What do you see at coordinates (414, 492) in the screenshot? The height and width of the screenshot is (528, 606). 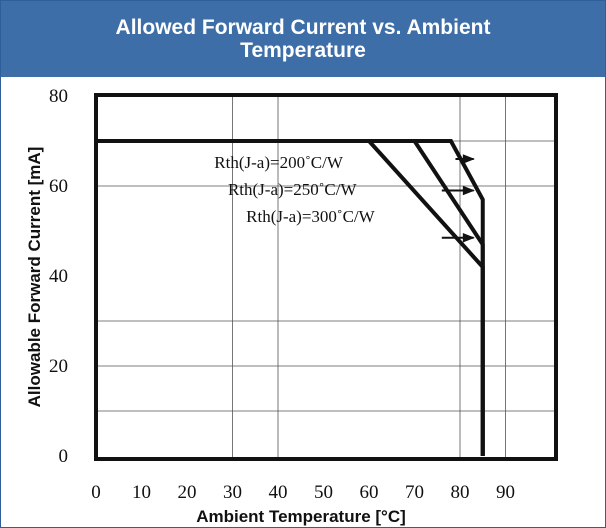 I see `x-tick-label: 70` at bounding box center [414, 492].